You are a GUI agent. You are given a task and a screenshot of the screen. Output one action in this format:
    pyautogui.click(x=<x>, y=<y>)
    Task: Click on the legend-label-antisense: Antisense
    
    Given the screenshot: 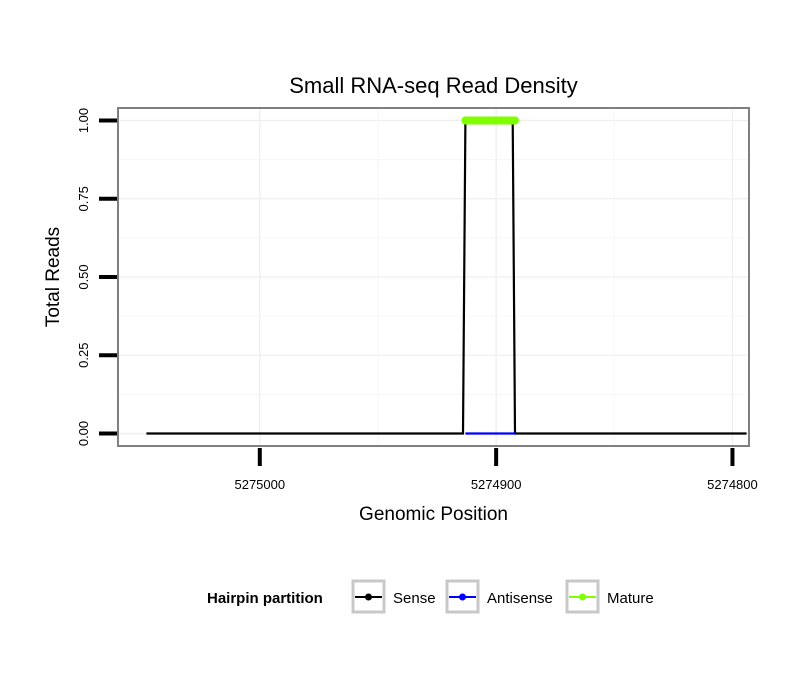 What is the action you would take?
    pyautogui.click(x=520, y=598)
    